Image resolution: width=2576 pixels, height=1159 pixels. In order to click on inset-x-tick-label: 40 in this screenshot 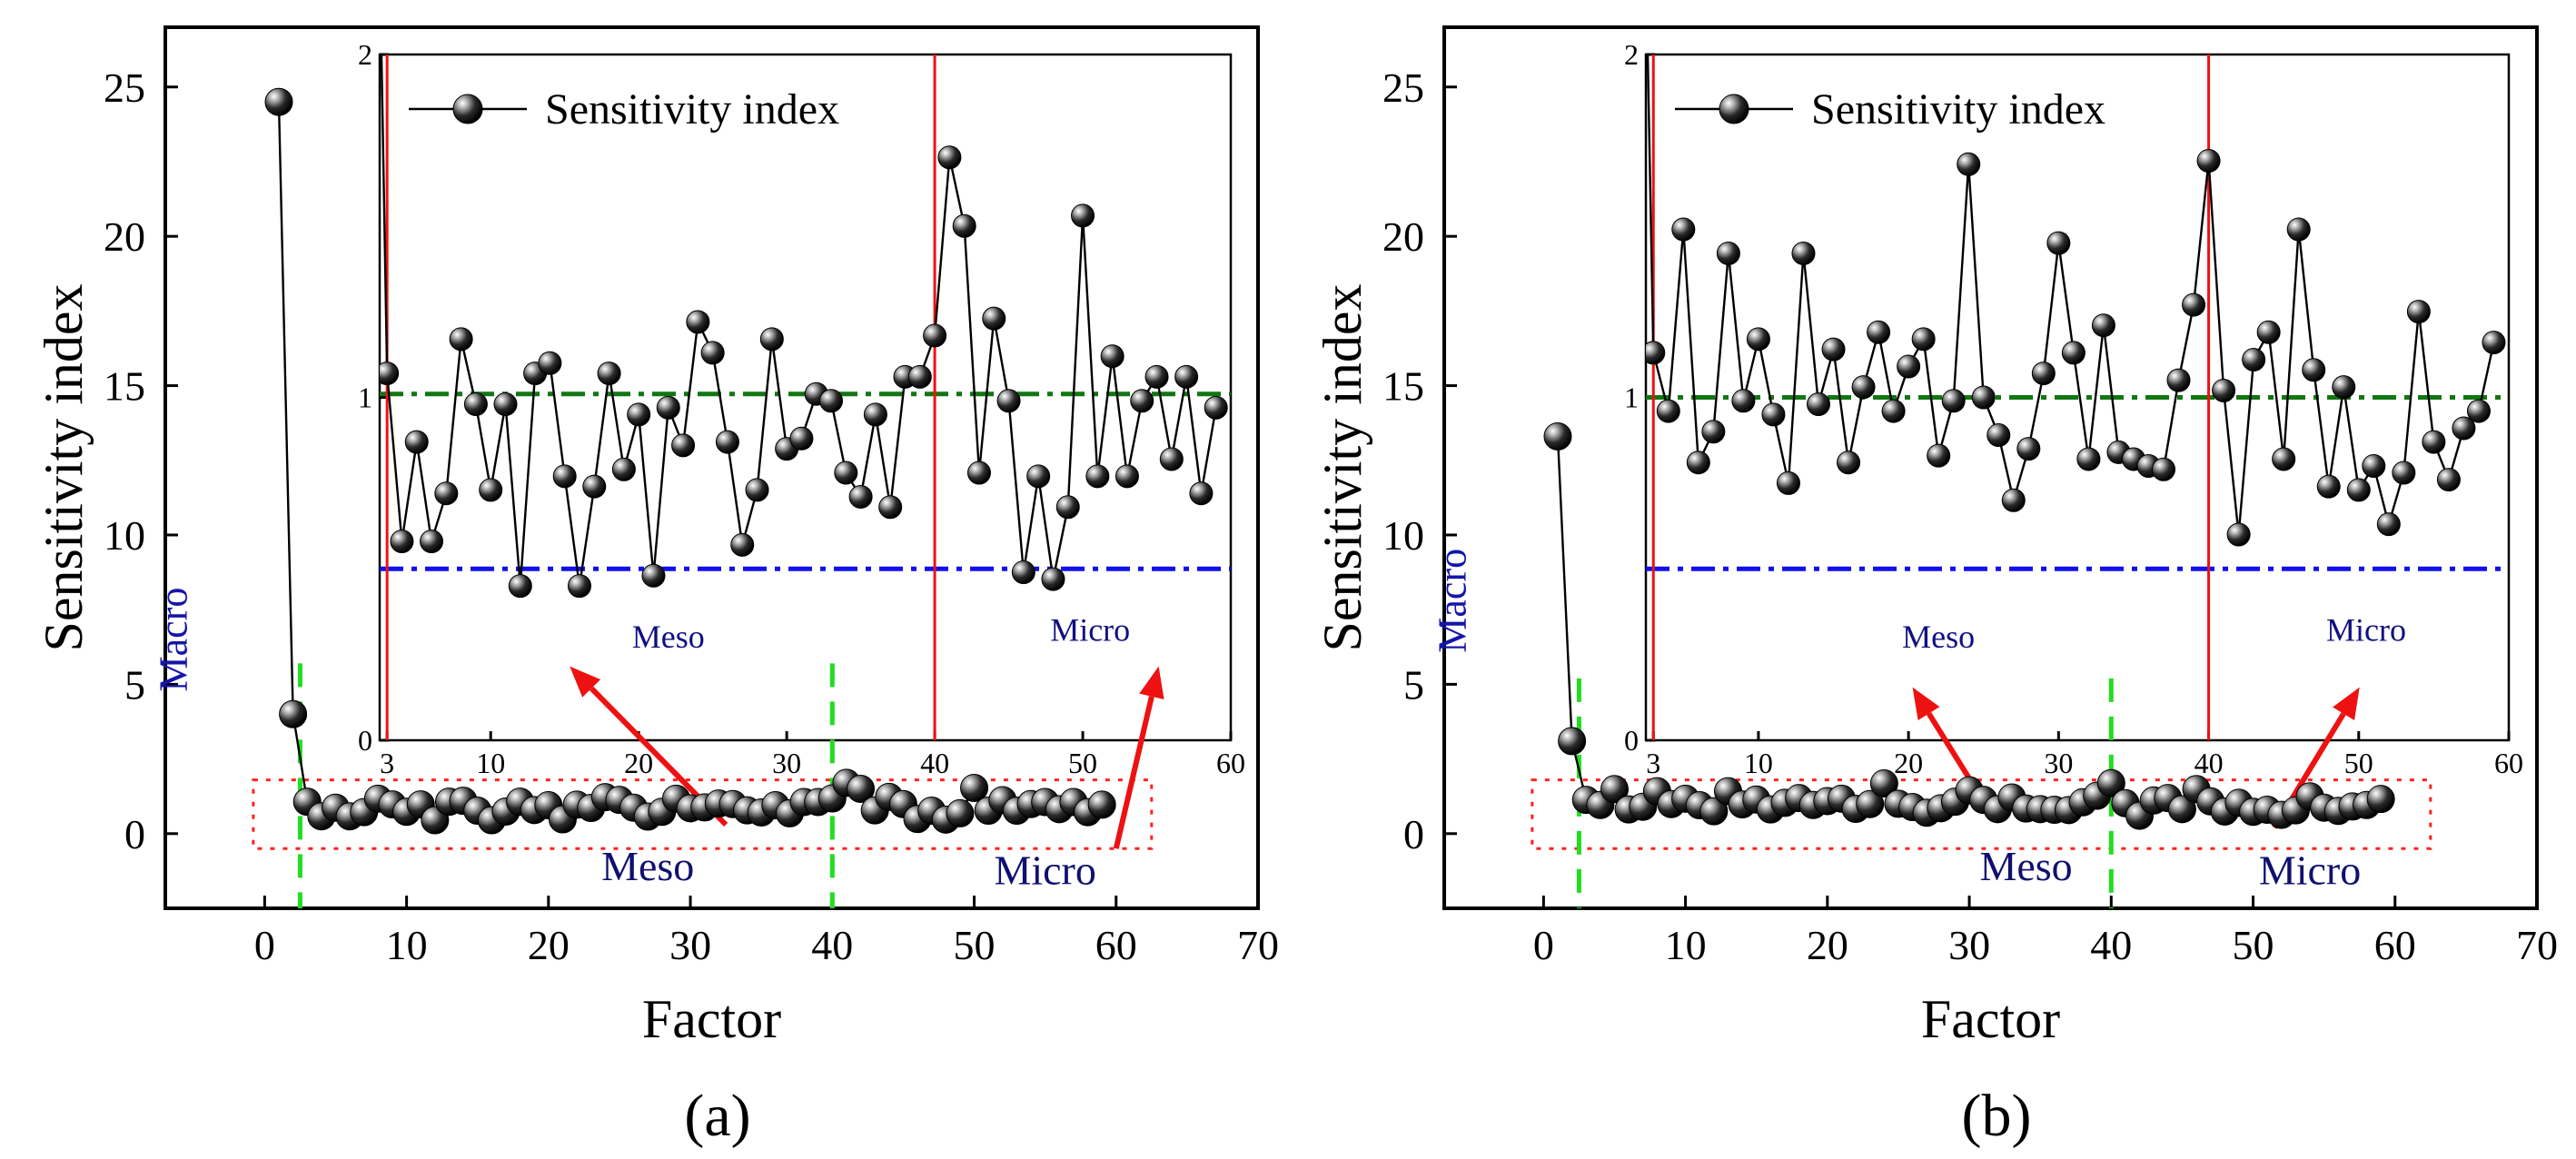, I will do `click(934, 763)`.